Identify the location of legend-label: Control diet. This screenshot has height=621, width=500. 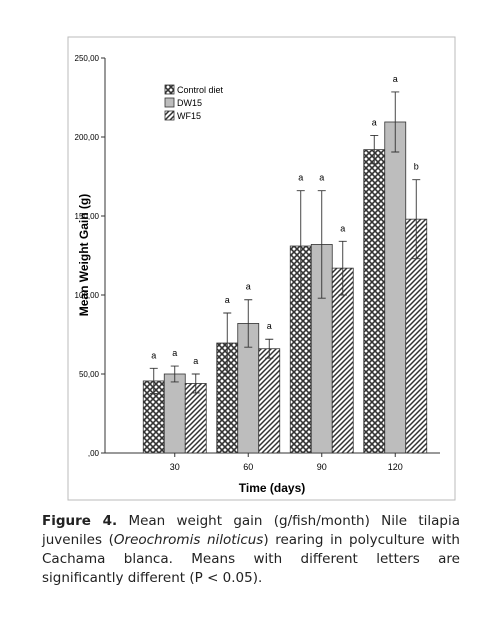
(200, 90).